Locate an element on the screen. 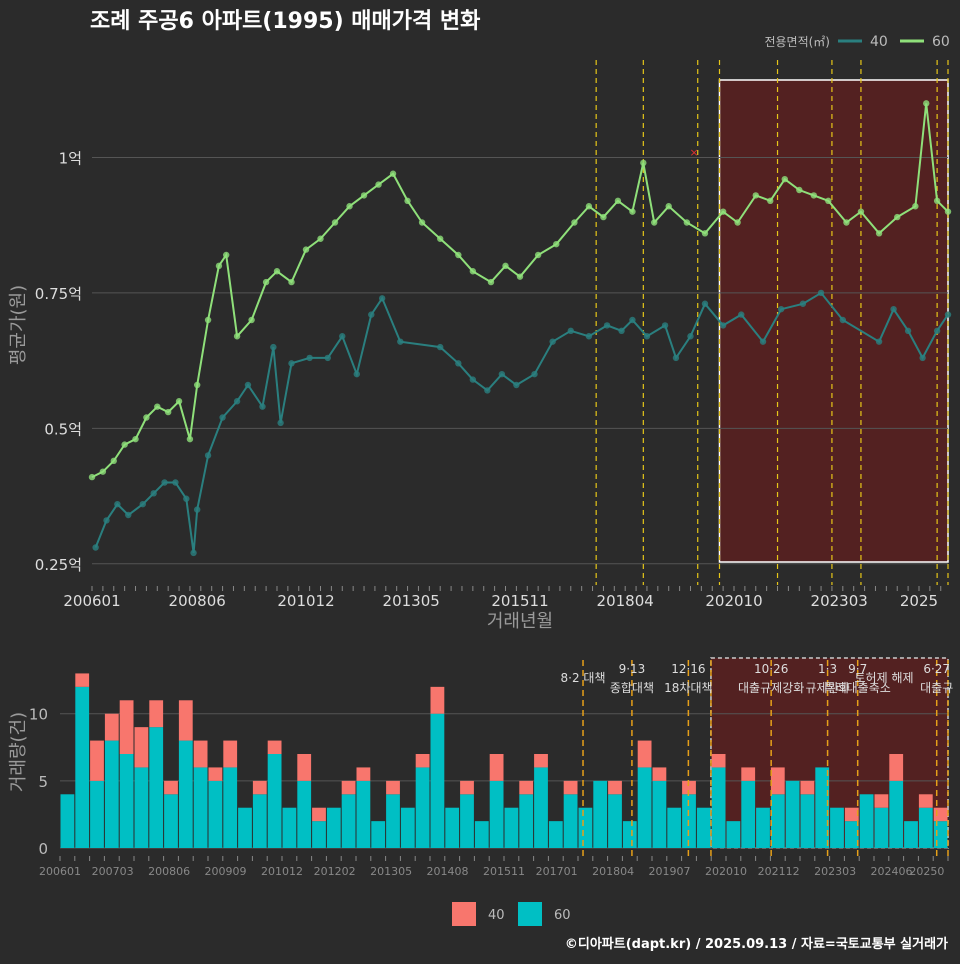 The width and height of the screenshot is (960, 964). volume-y-tick-labels: 0 5 10 is located at coordinates (38, 782).